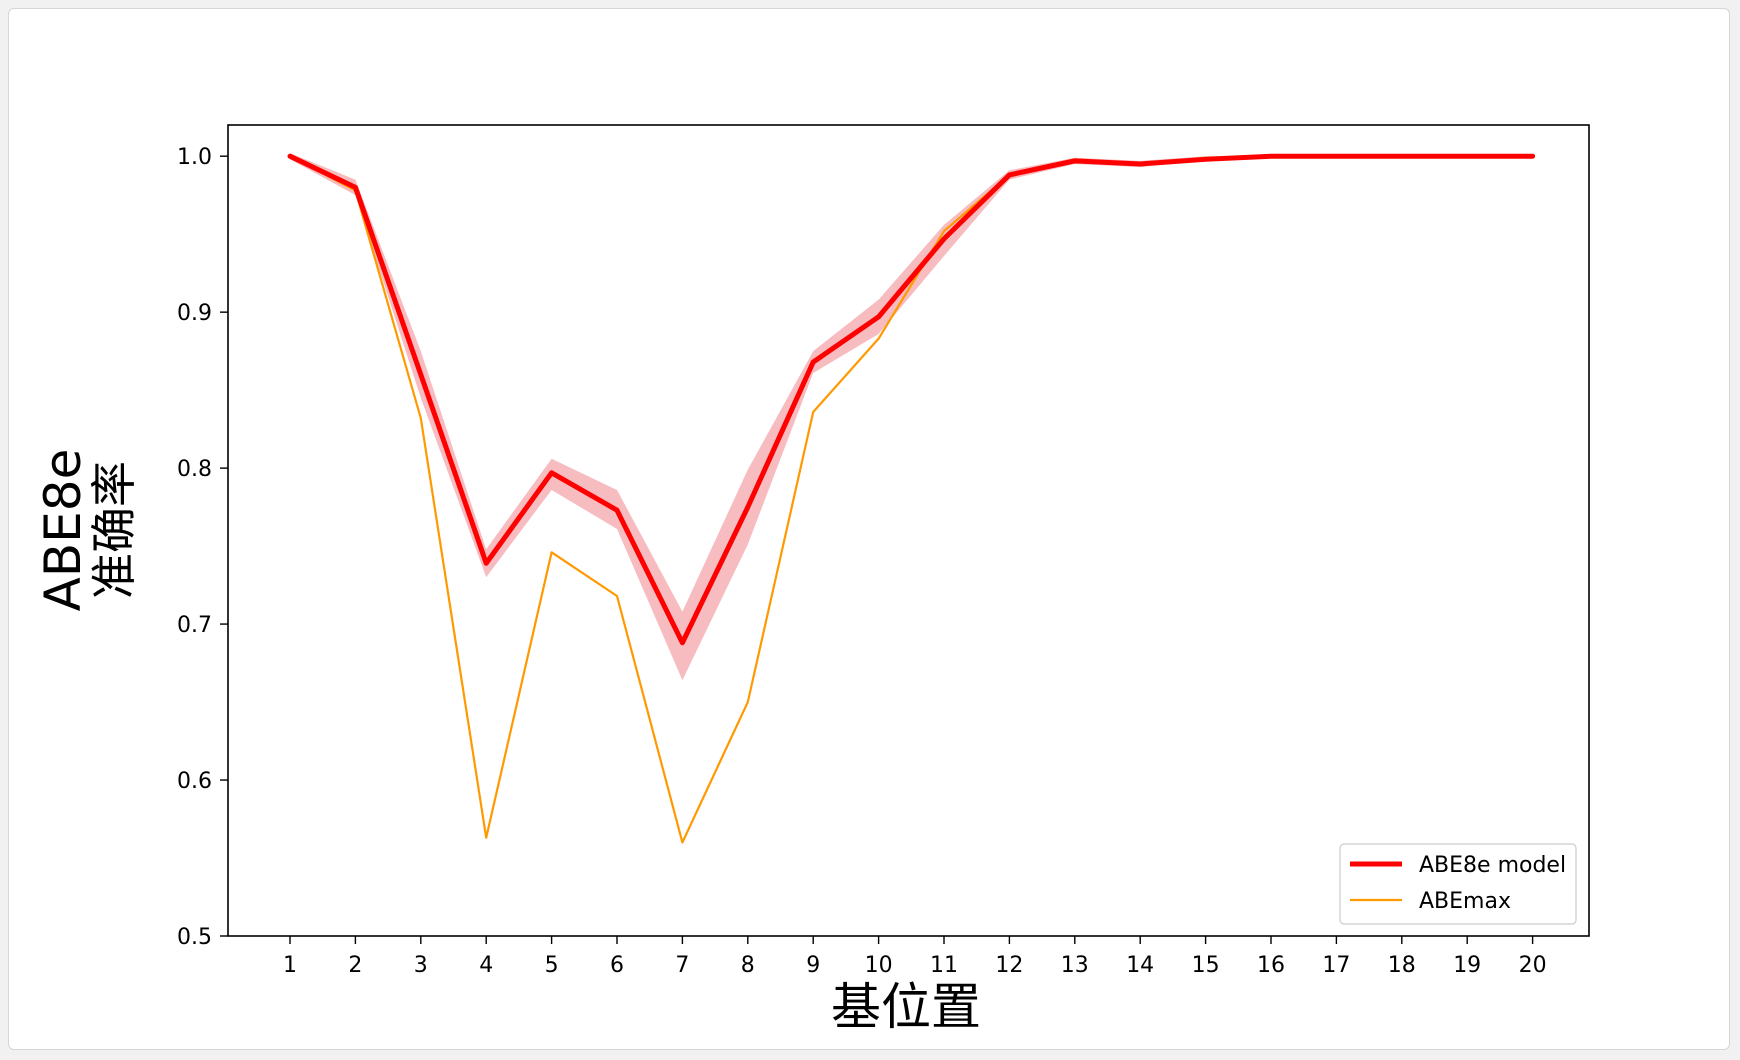 The width and height of the screenshot is (1740, 1060). What do you see at coordinates (1140, 965) in the screenshot?
I see `x-tick-label: 14` at bounding box center [1140, 965].